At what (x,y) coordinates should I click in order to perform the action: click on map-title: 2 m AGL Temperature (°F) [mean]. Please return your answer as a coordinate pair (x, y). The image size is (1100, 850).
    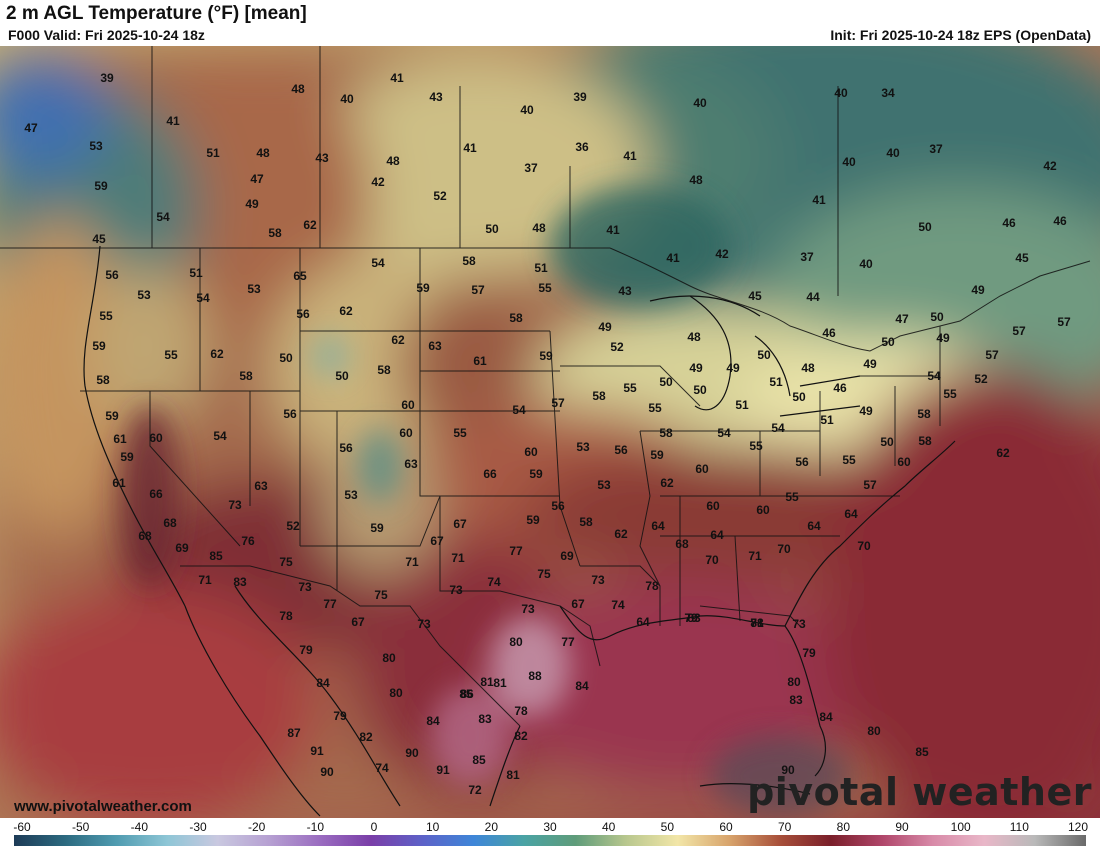
    Looking at the image, I should click on (156, 13).